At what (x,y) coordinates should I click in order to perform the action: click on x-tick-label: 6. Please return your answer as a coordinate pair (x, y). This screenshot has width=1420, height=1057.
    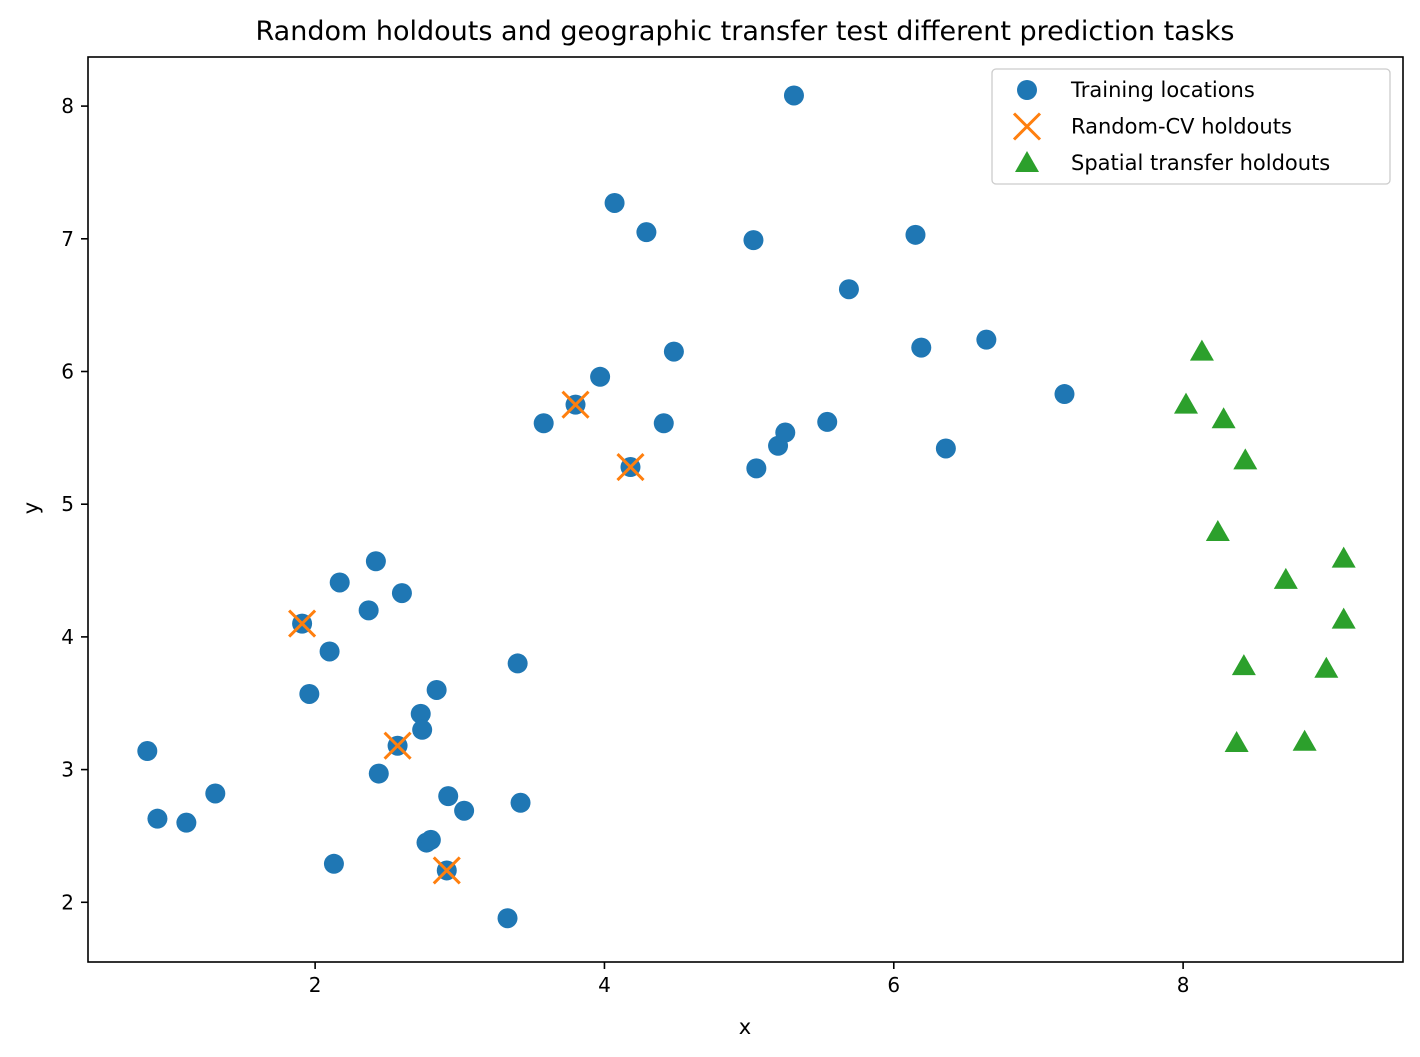
    Looking at the image, I should click on (893, 985).